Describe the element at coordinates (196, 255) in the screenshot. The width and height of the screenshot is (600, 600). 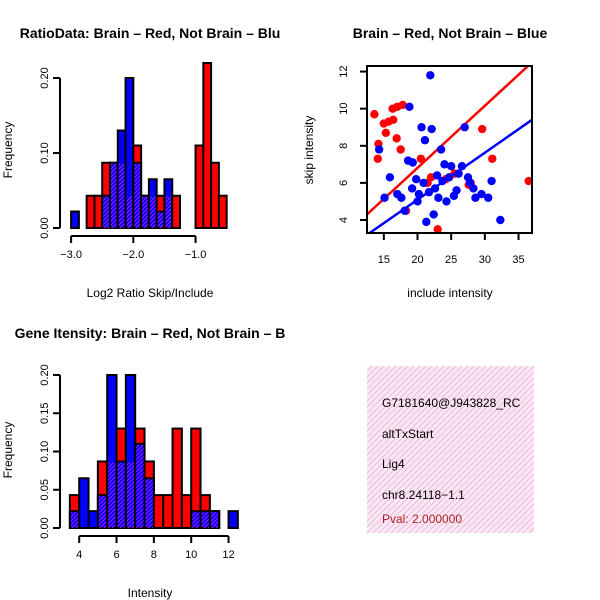
I see `x-tick-label: −1.0` at that location.